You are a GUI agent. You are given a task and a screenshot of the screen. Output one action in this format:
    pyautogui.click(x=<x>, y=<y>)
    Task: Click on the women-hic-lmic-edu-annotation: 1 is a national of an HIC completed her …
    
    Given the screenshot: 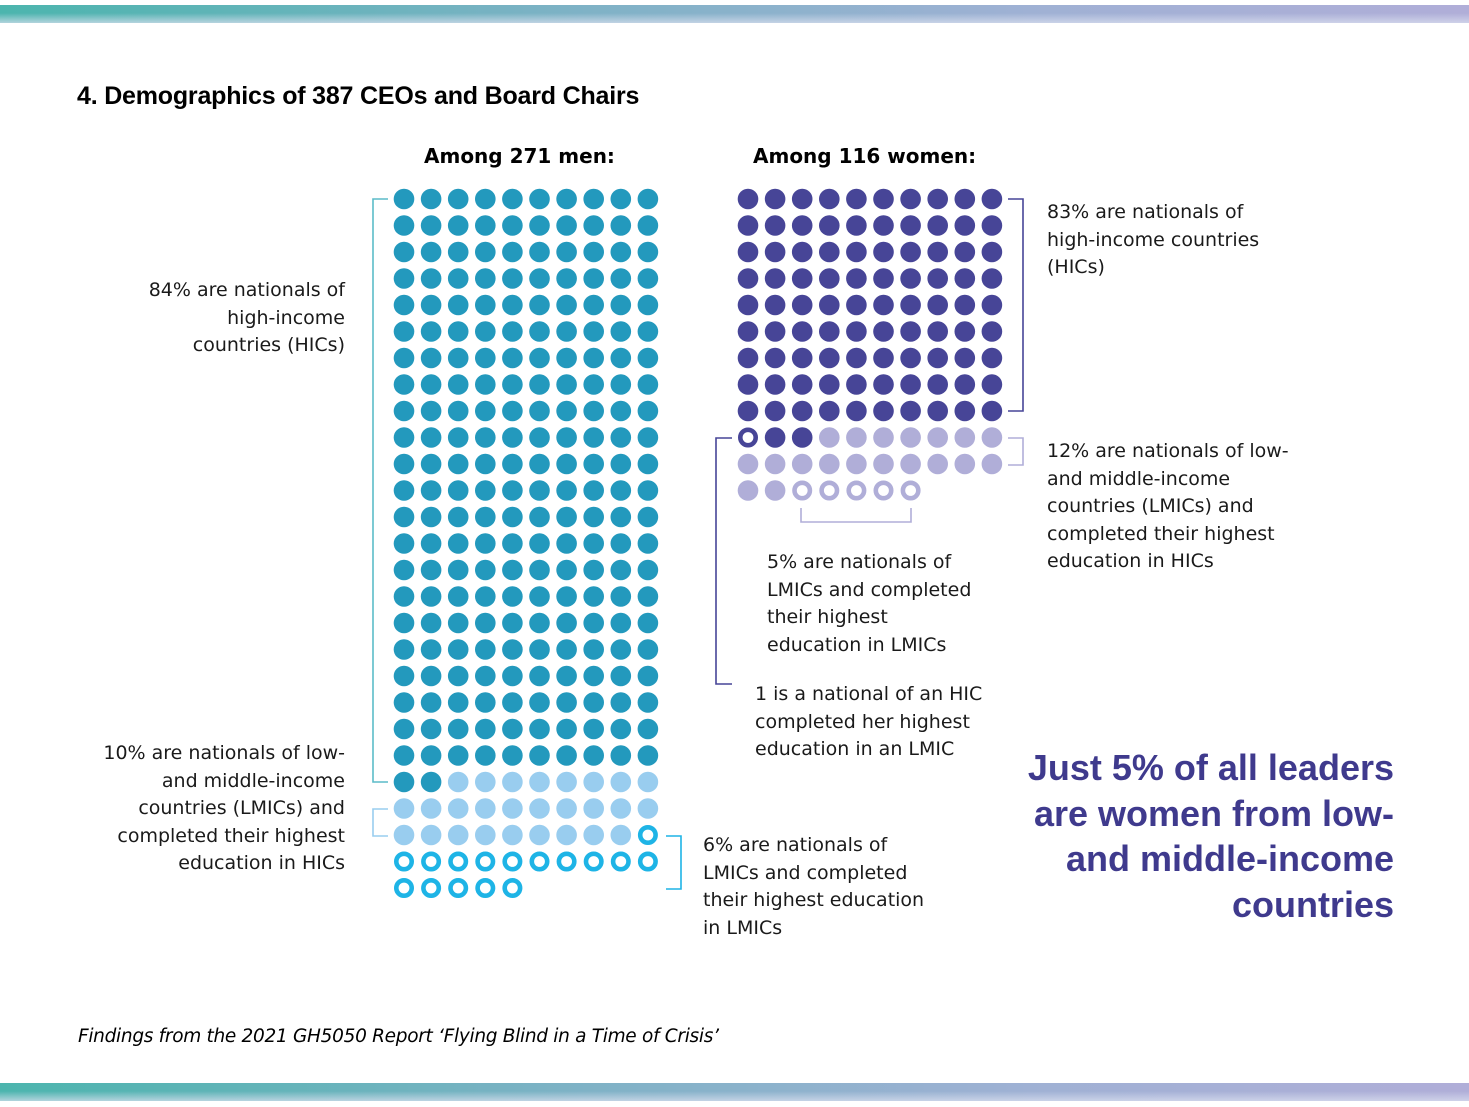 What is the action you would take?
    pyautogui.click(x=869, y=721)
    